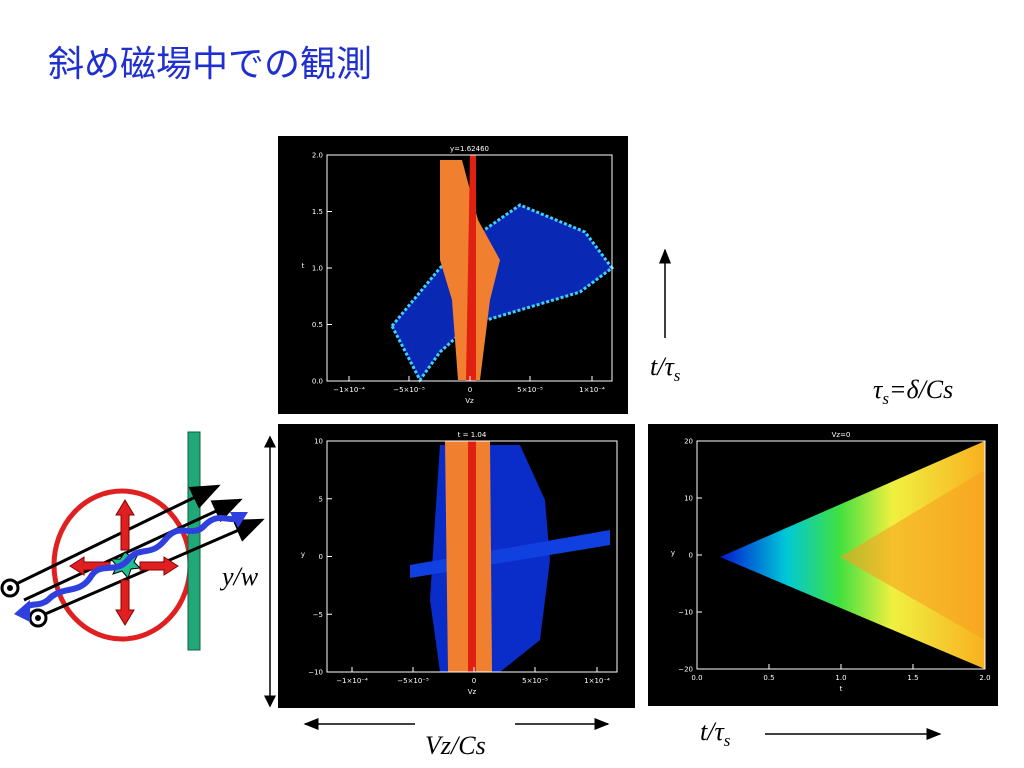  Describe the element at coordinates (841, 689) in the screenshot. I see `x-axis-label: t` at that location.